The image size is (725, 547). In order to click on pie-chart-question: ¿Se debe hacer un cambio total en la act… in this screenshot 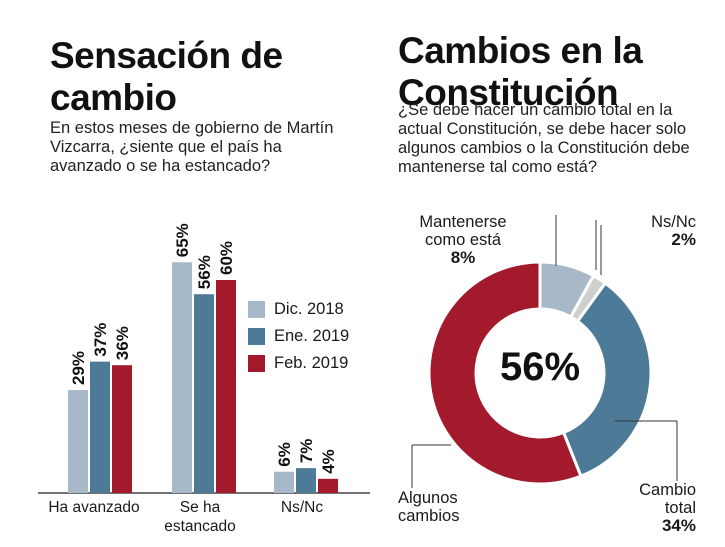, I will do `click(544, 138)`.